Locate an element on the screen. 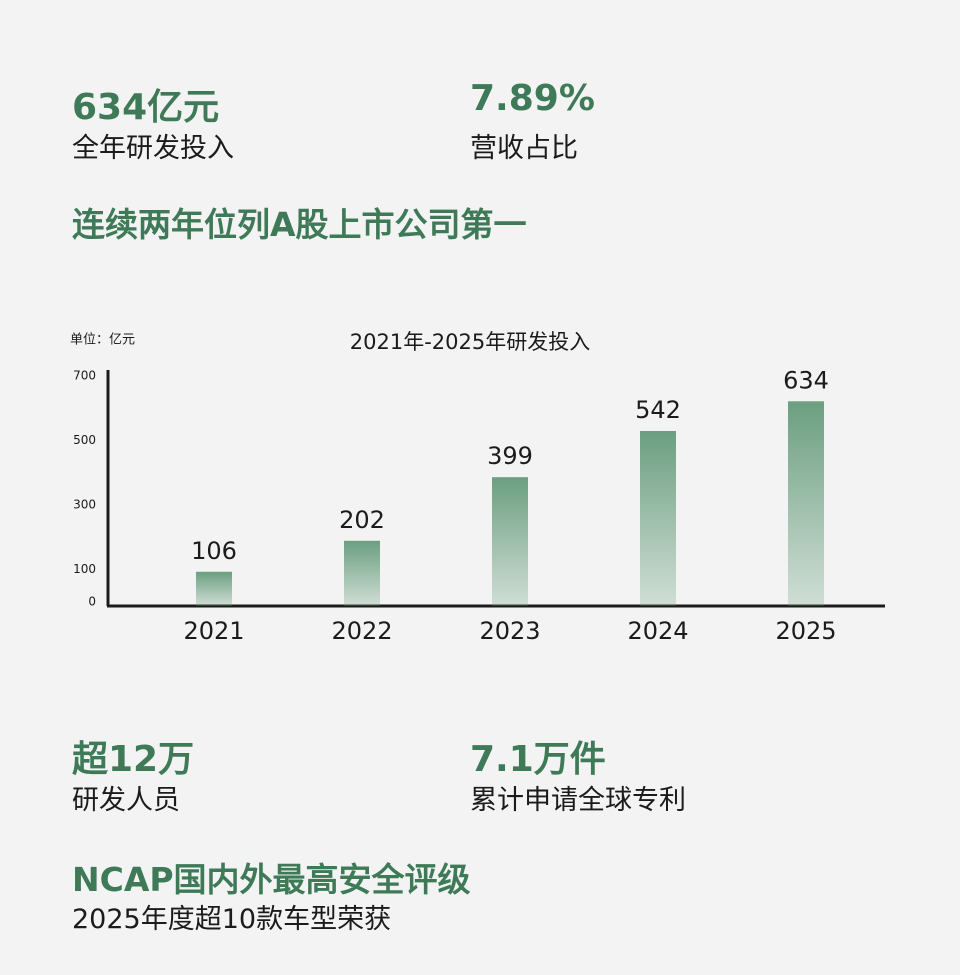 The image size is (960, 975). y-tick-label: 500 is located at coordinates (84, 440).